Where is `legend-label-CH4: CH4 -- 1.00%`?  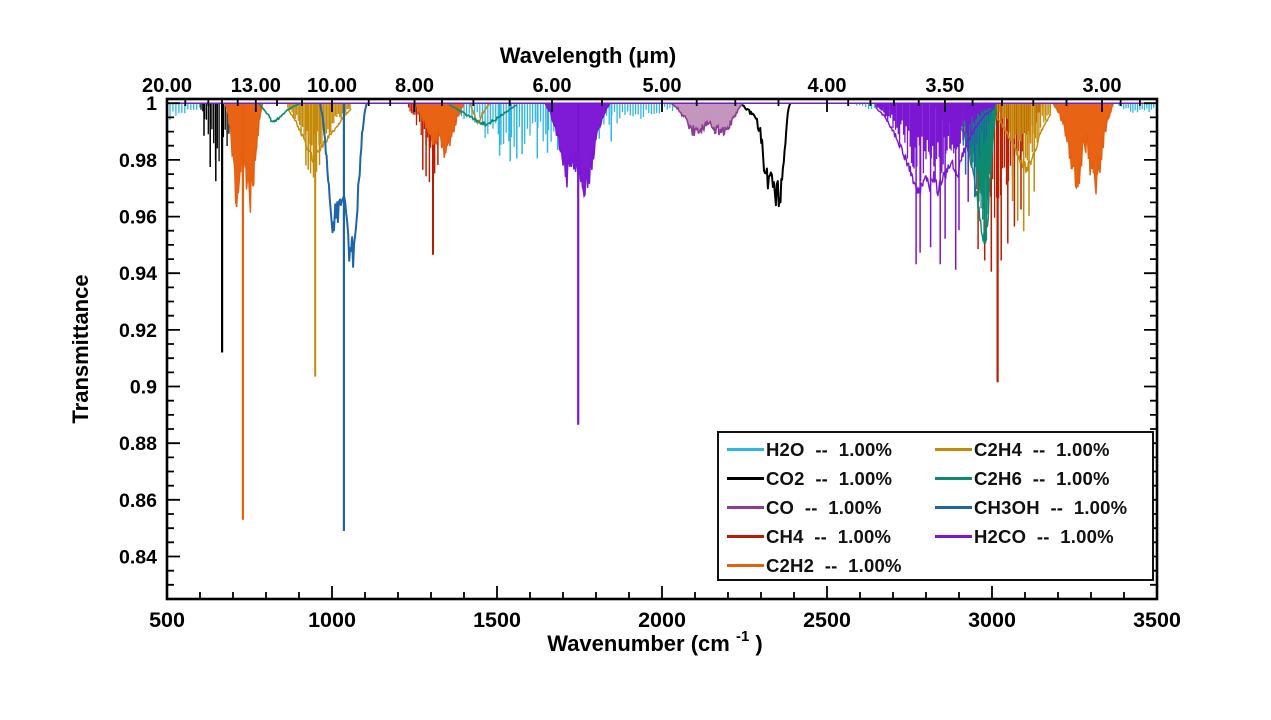
legend-label-CH4: CH4 -- 1.00% is located at coordinates (829, 536).